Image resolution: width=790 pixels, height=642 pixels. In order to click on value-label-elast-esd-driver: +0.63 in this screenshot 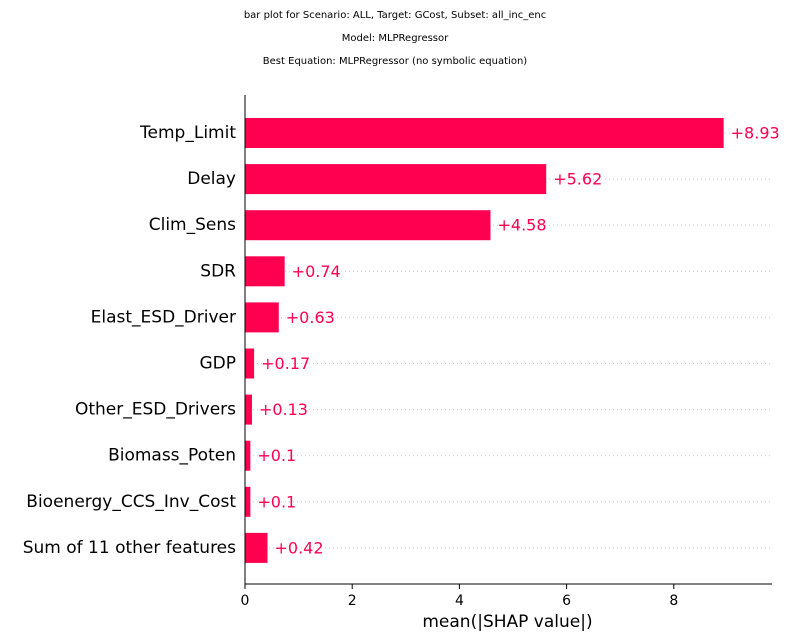, I will do `click(310, 317)`.